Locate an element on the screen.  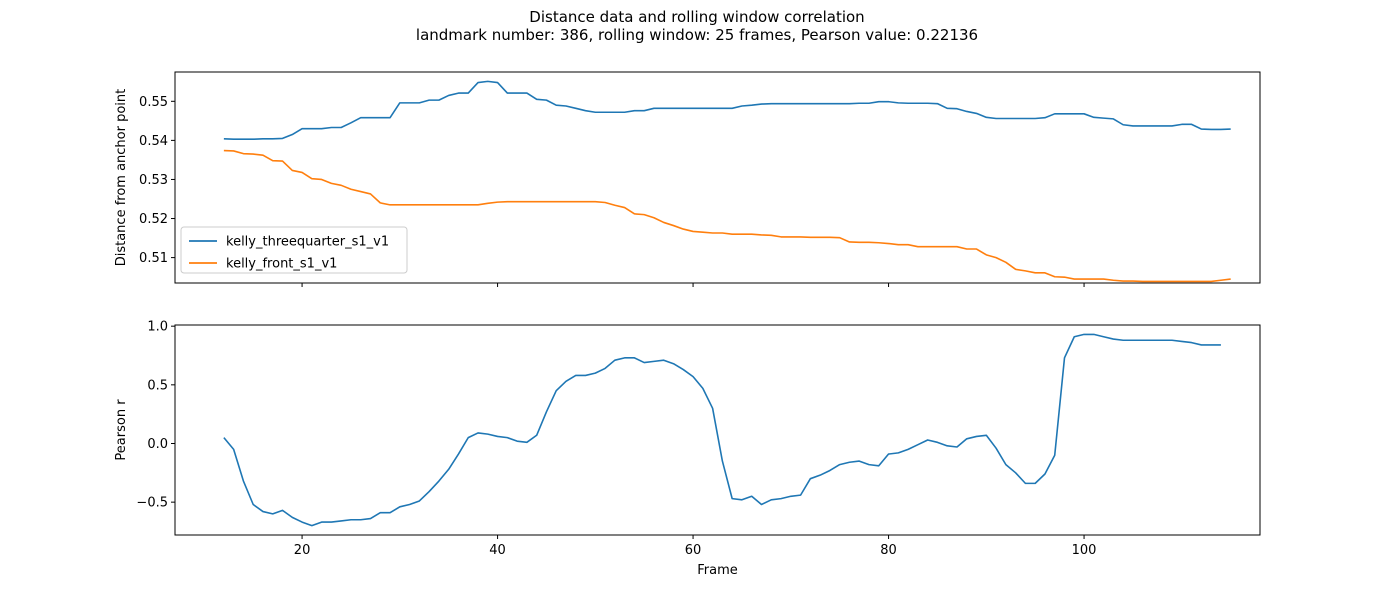
x-tick-label: 20 is located at coordinates (302, 550).